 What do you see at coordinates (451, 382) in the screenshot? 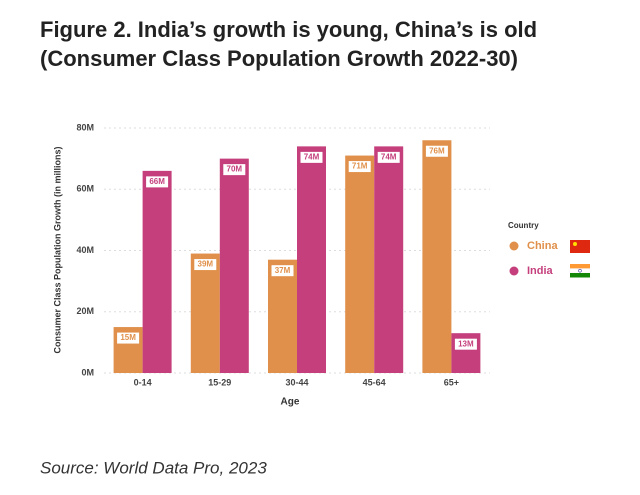
I see `x-tick-label: 65+` at bounding box center [451, 382].